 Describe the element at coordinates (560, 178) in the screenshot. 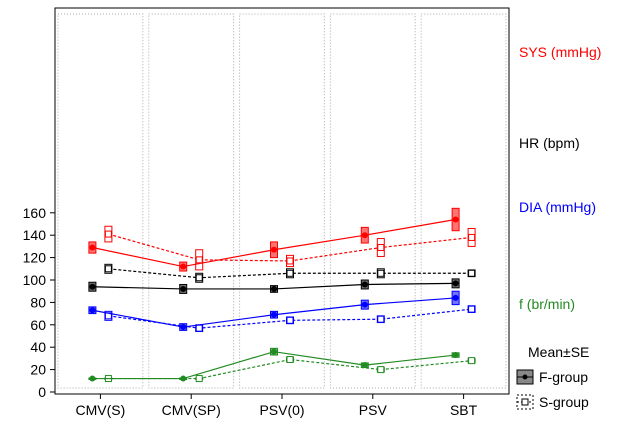

I see `series-labels: SYS (mmHg) HR (bpm) DIA (mmHg) f (br/min)` at that location.